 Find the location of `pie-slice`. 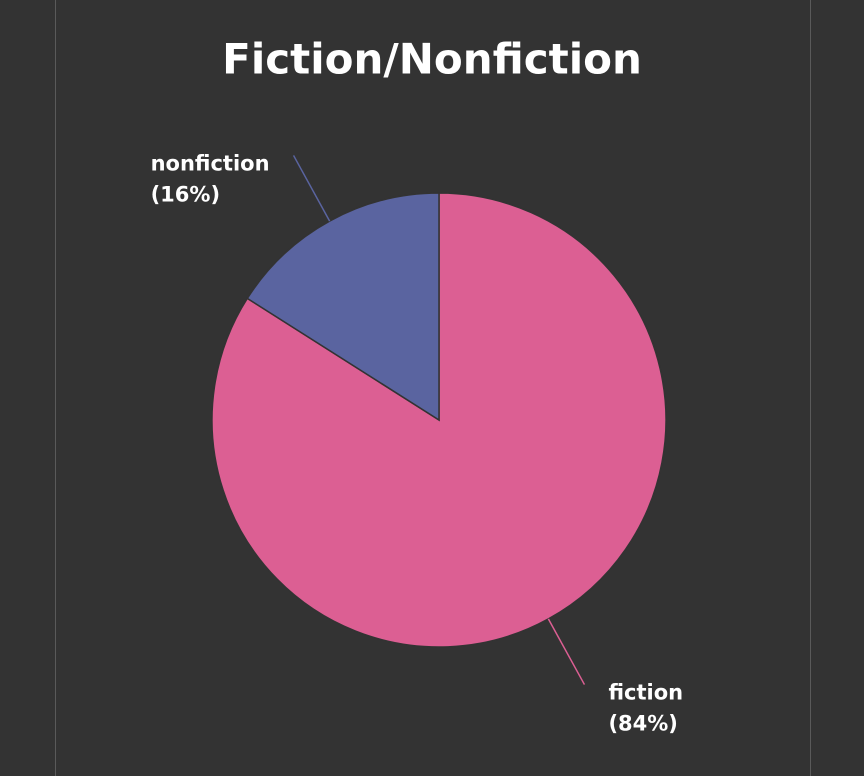

pie-slice is located at coordinates (343, 307).